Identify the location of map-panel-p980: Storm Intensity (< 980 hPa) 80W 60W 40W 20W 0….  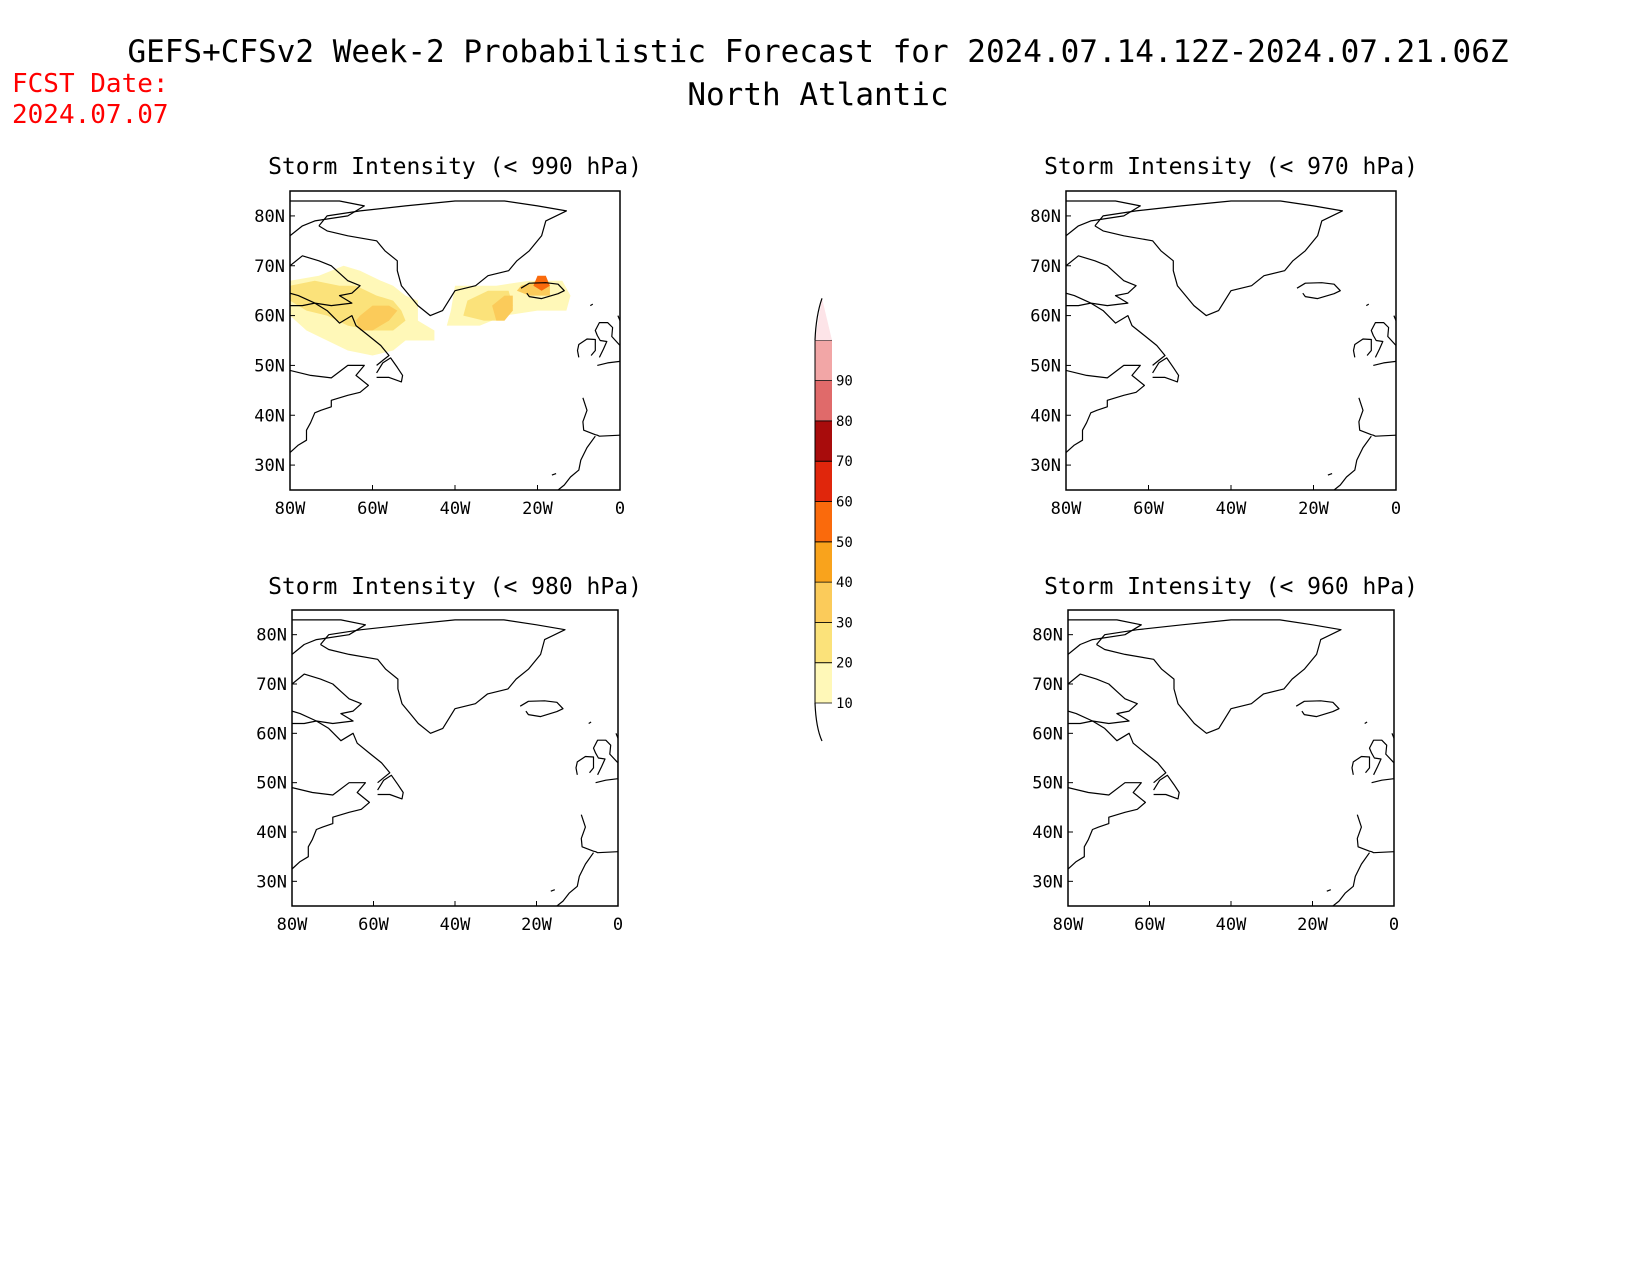
(449, 754).